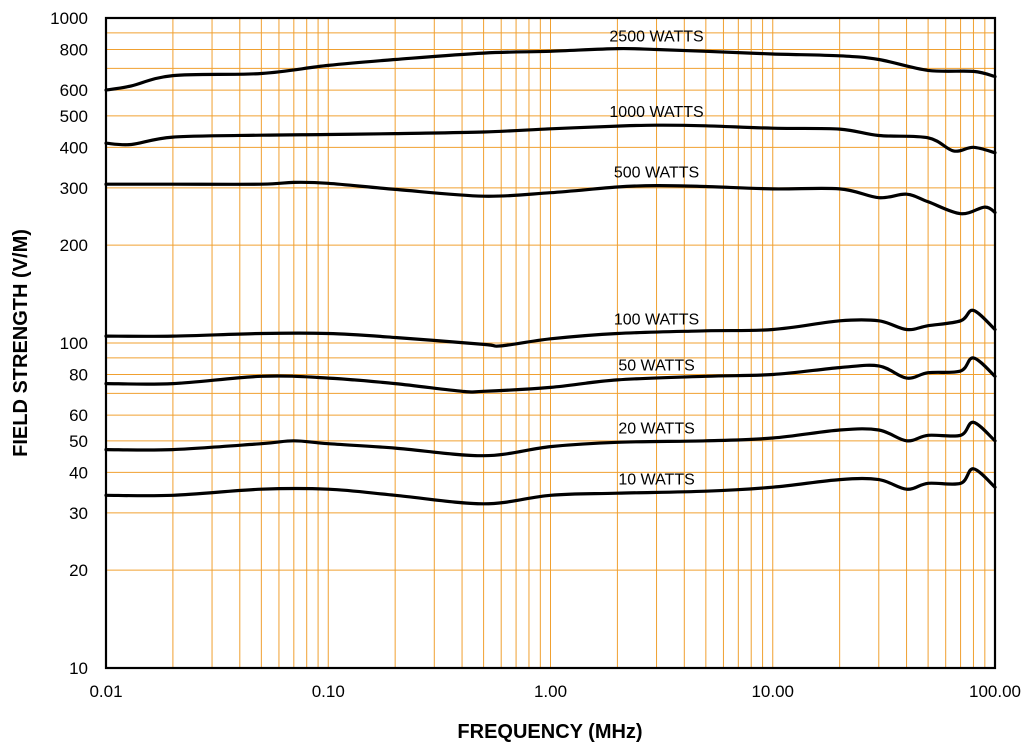  I want to click on y-tick-label: 30, so click(78, 513).